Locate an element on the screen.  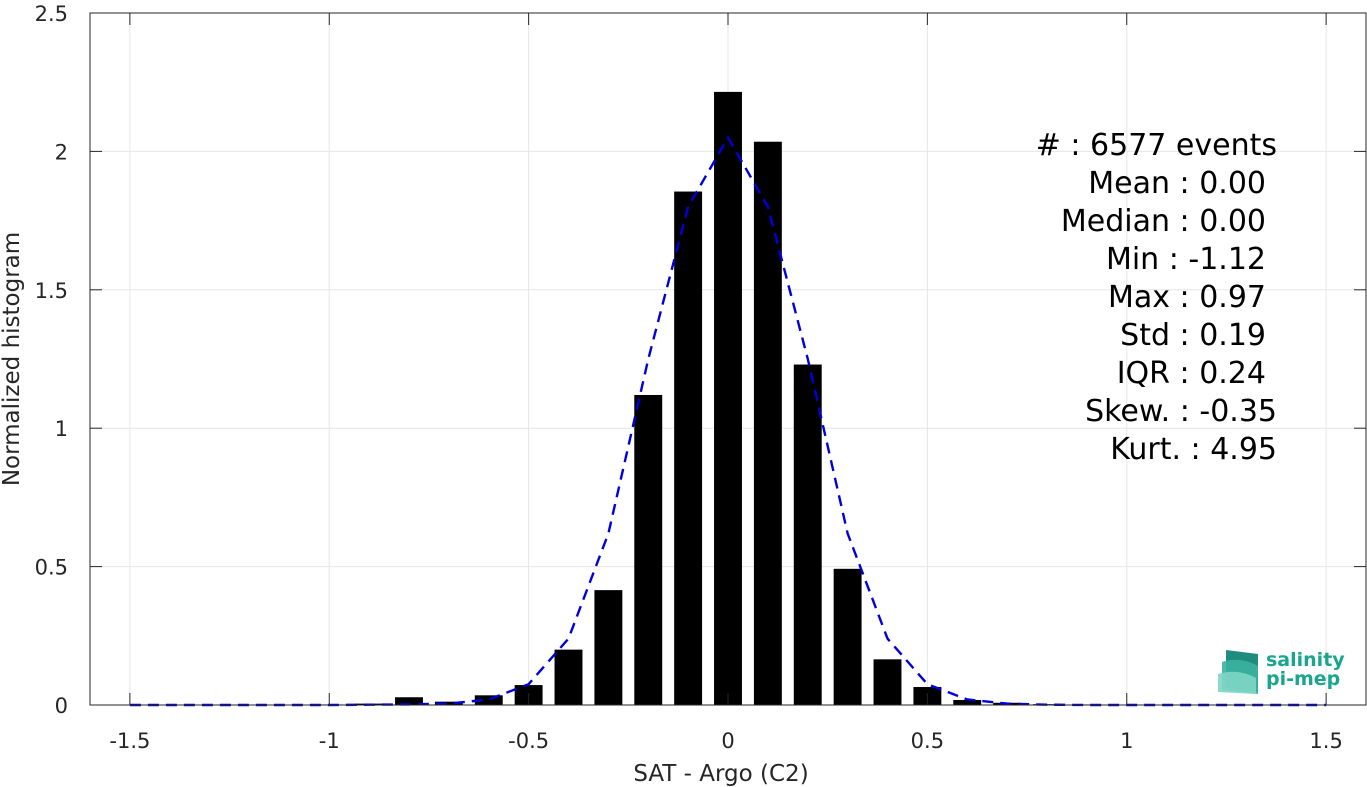
x-tick-label: 0.5 is located at coordinates (927, 741).